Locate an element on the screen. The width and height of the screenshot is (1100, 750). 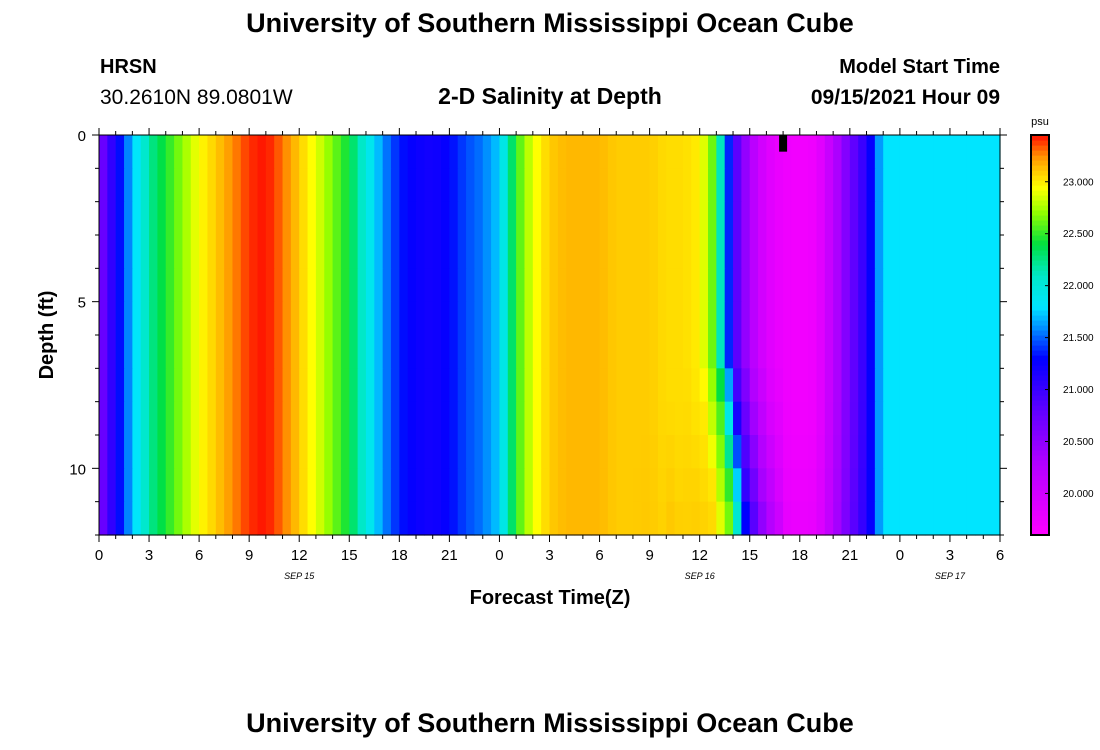
x-tick-label: 3 is located at coordinates (950, 555).